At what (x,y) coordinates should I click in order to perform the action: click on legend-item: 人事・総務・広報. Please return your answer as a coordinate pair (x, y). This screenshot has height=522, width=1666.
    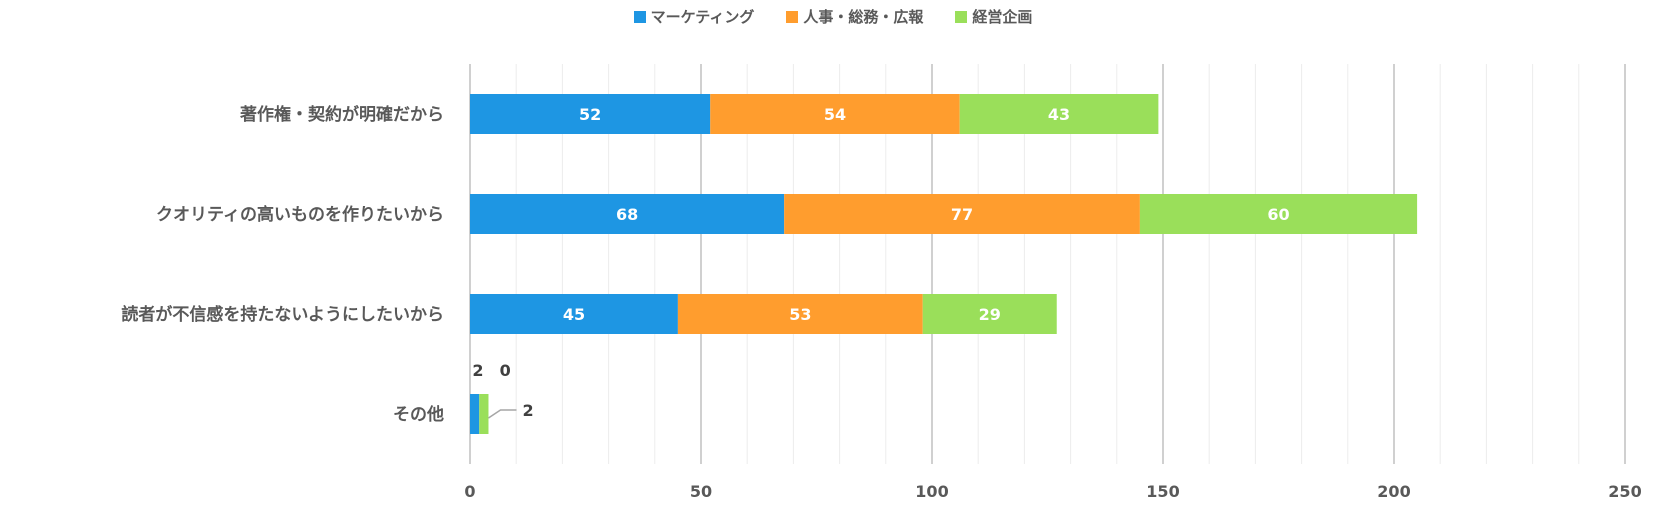
    Looking at the image, I should click on (854, 16).